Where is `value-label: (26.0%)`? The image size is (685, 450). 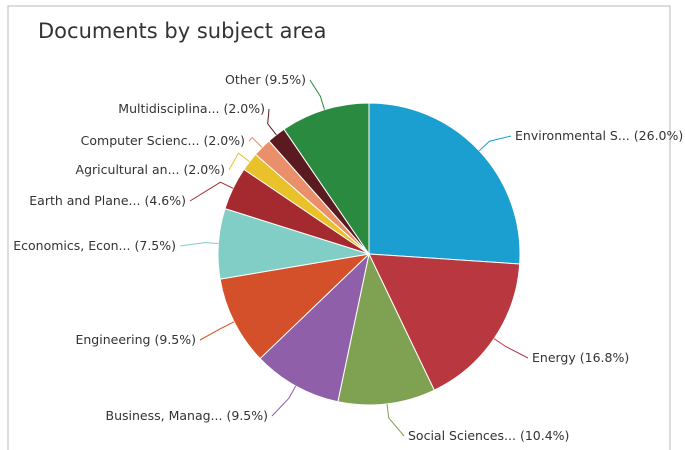 value-label: (26.0%) is located at coordinates (658, 135).